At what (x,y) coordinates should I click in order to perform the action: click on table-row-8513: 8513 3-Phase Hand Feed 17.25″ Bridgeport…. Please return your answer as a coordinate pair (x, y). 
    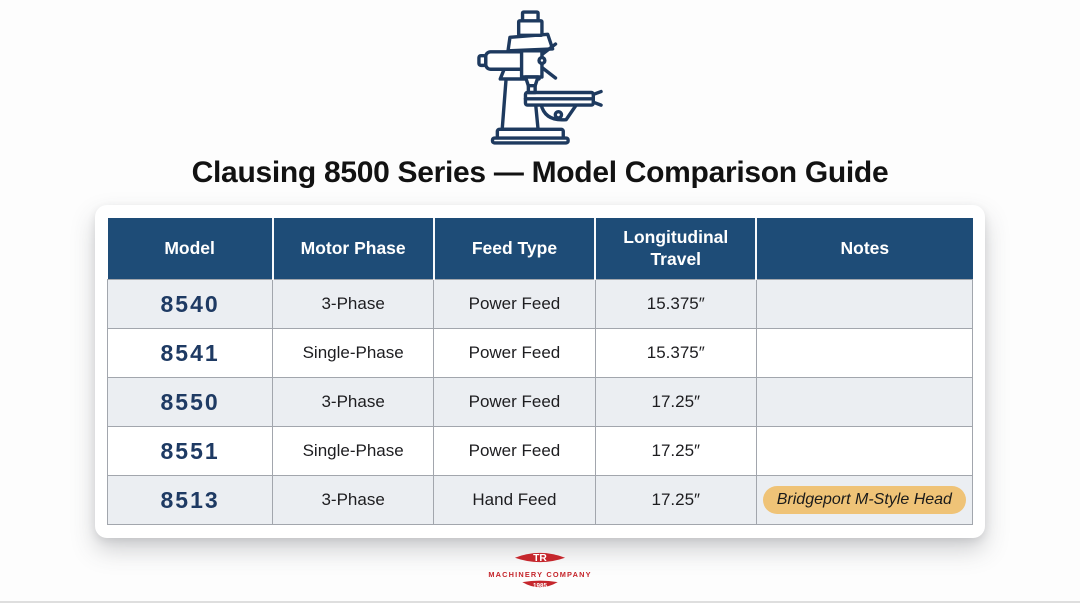
    Looking at the image, I should click on (540, 500).